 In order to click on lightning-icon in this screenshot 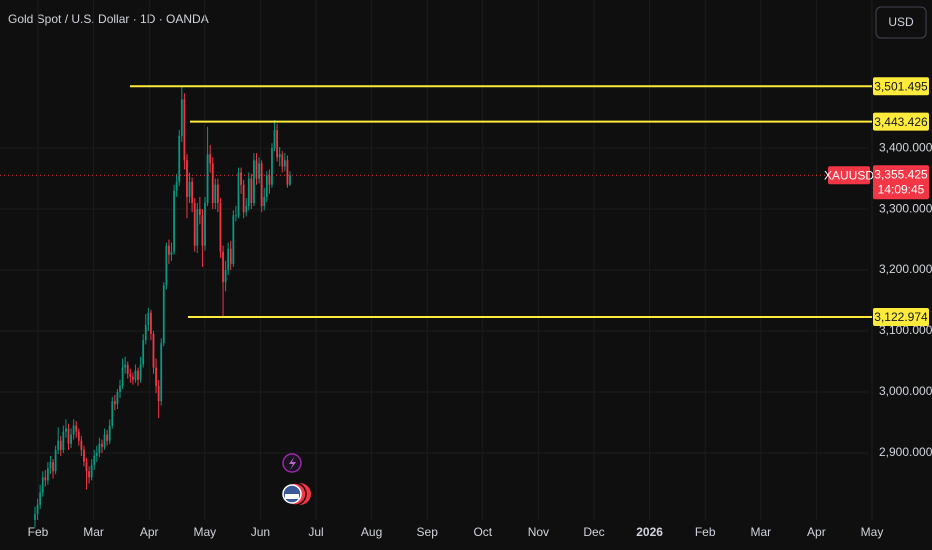, I will do `click(292, 463)`.